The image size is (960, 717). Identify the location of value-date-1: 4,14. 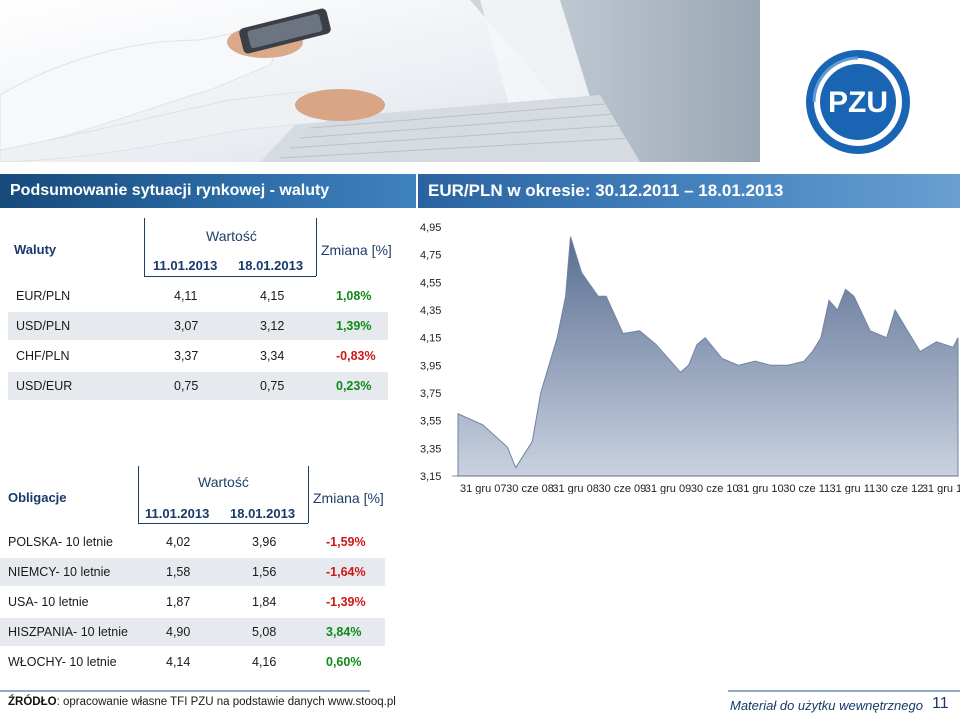
(178, 662).